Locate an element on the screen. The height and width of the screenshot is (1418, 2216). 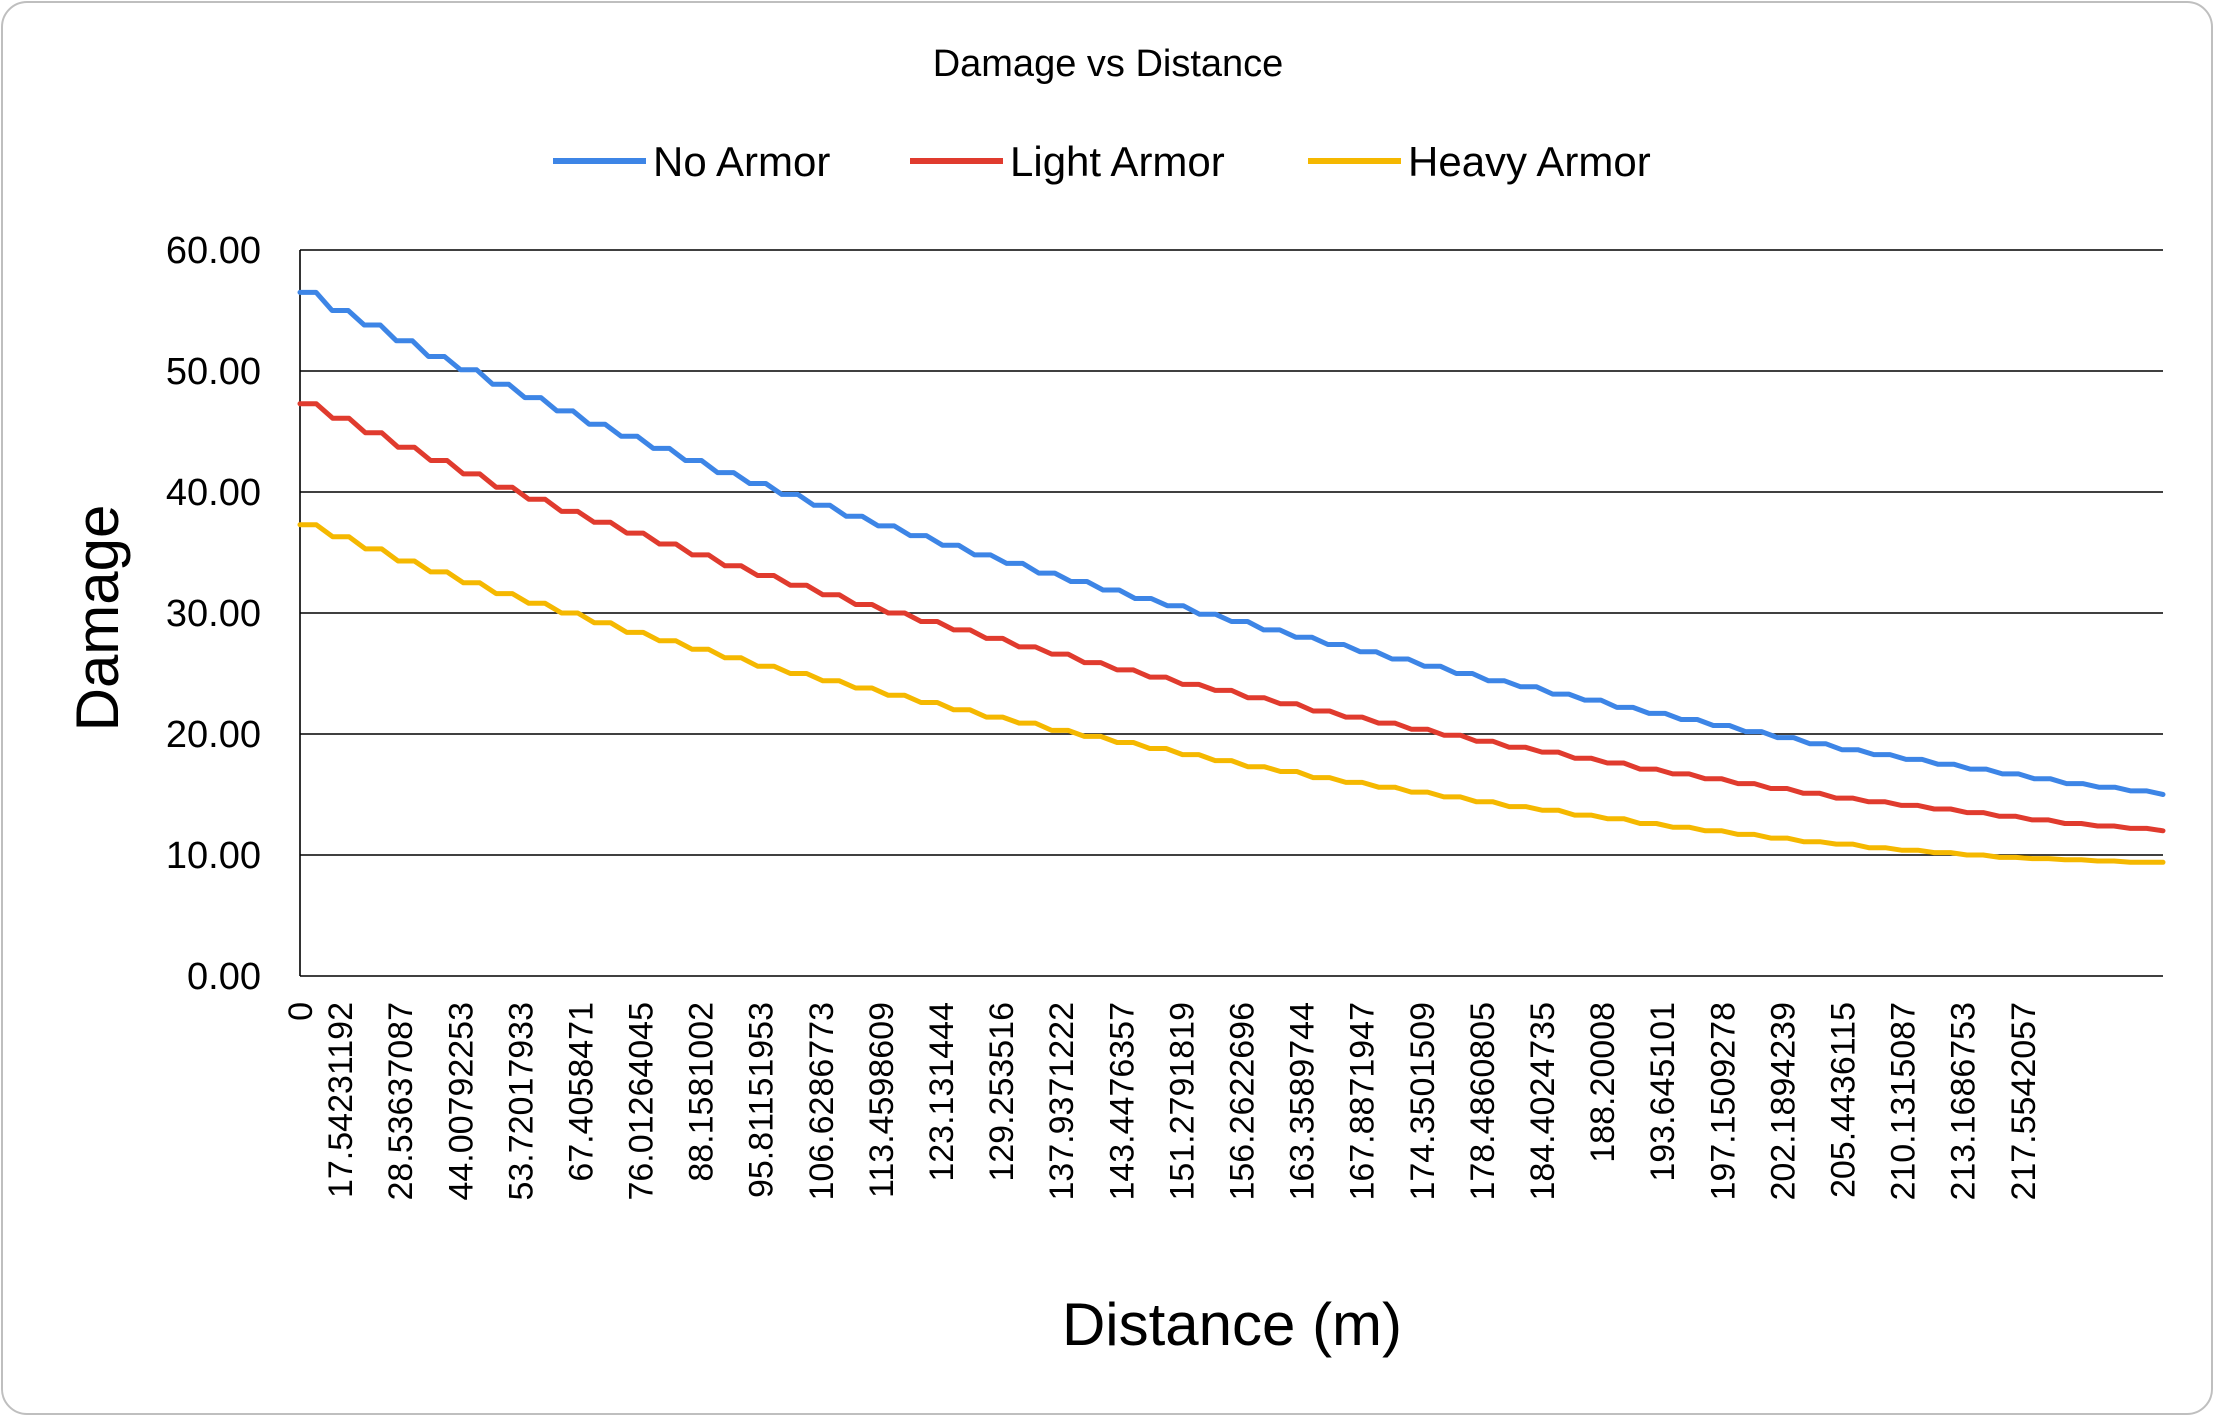
x-tick-label: 143.4476357 is located at coordinates (1122, 1101).